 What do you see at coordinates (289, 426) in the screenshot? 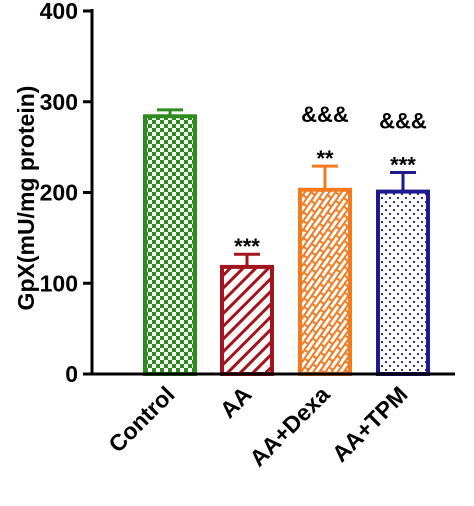
I see `x-tick-label: AA+Dexa` at bounding box center [289, 426].